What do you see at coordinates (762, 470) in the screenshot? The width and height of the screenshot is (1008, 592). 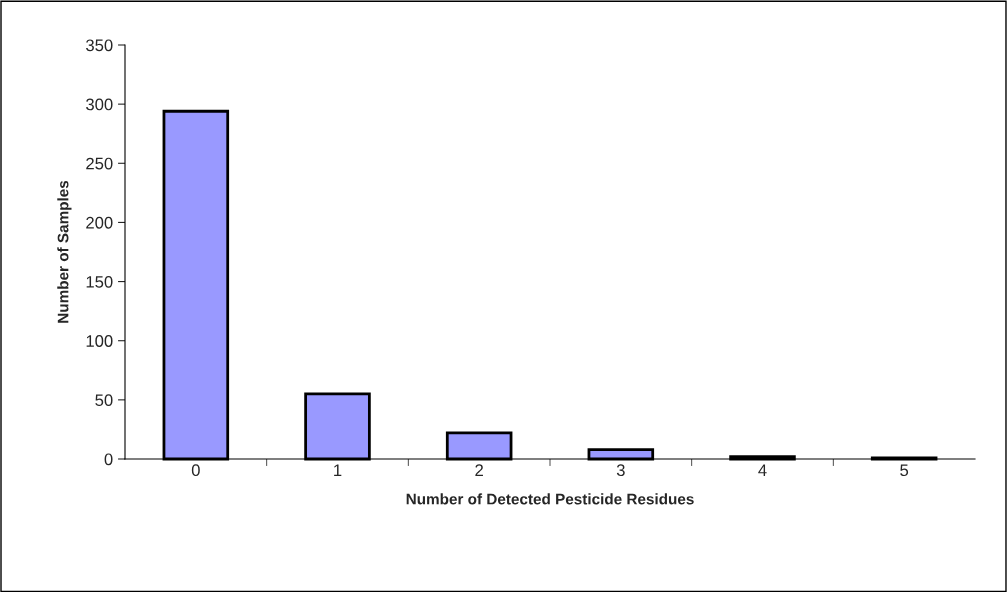 I see `x-tick-label: 4` at bounding box center [762, 470].